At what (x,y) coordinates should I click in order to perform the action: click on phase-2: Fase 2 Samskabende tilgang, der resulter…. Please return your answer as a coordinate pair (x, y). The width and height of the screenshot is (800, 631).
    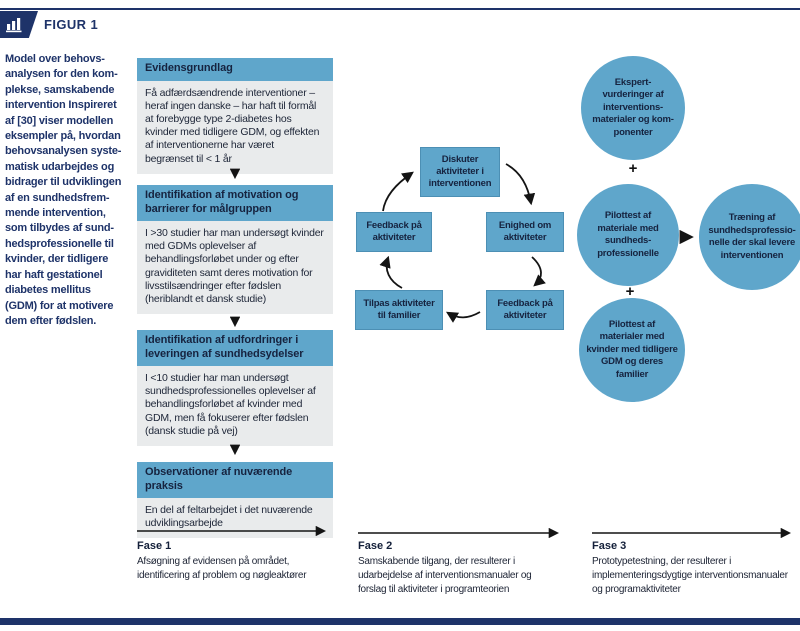
    Looking at the image, I should click on (464, 569).